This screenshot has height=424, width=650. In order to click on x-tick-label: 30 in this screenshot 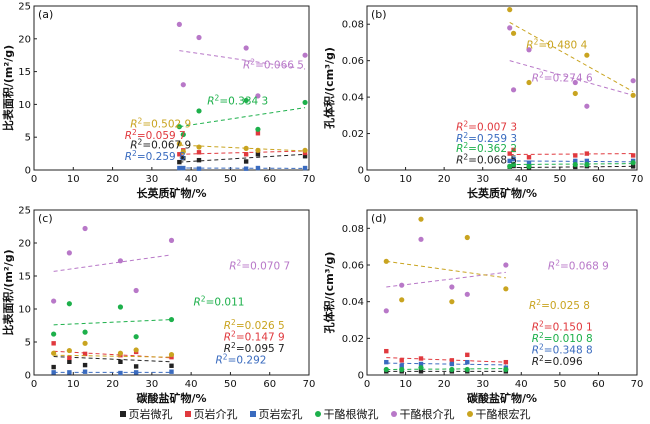, I will do `click(151, 384)`.